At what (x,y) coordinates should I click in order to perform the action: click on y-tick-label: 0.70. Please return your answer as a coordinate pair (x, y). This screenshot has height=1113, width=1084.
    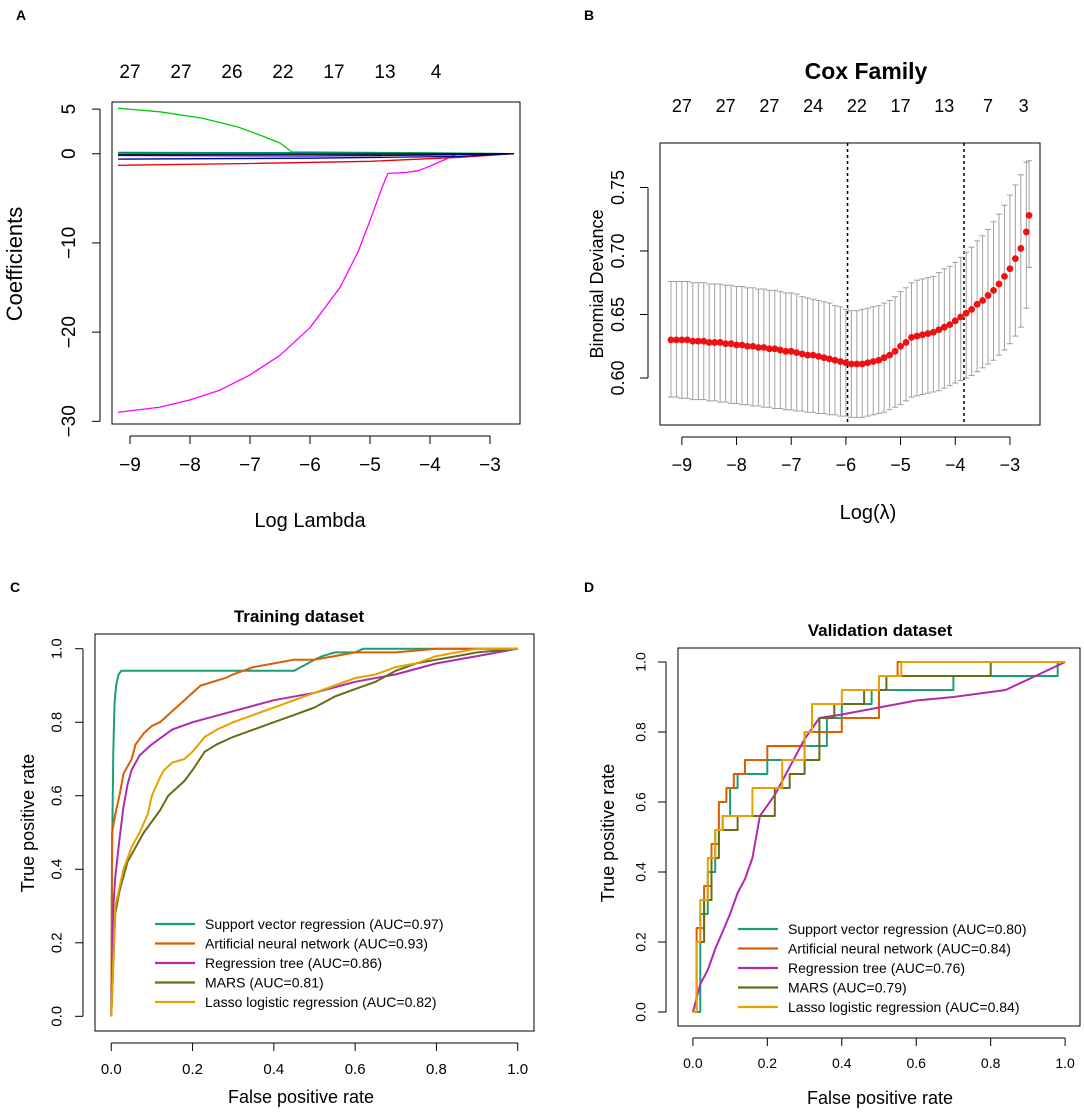
    Looking at the image, I should click on (618, 250).